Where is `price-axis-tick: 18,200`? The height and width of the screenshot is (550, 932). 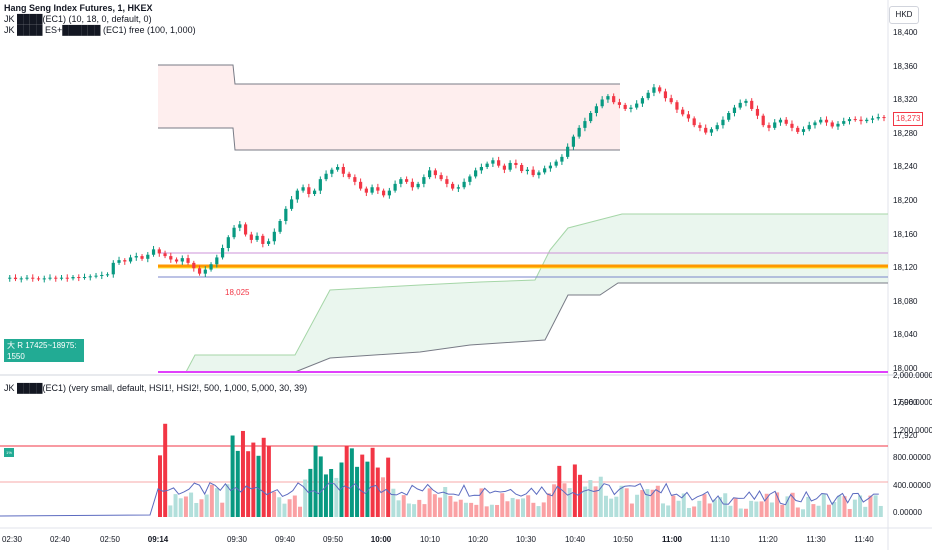
price-axis-tick: 18,200 is located at coordinates (905, 200).